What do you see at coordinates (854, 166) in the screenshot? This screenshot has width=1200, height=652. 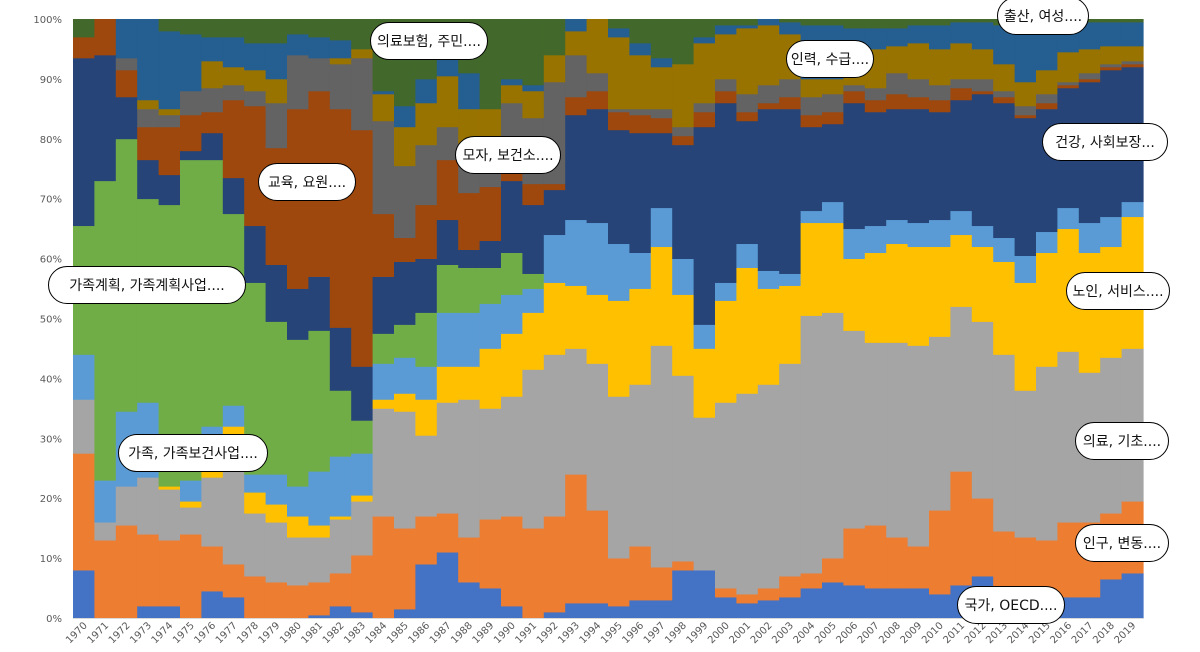 I see `area-segment-series-6-2006` at bounding box center [854, 166].